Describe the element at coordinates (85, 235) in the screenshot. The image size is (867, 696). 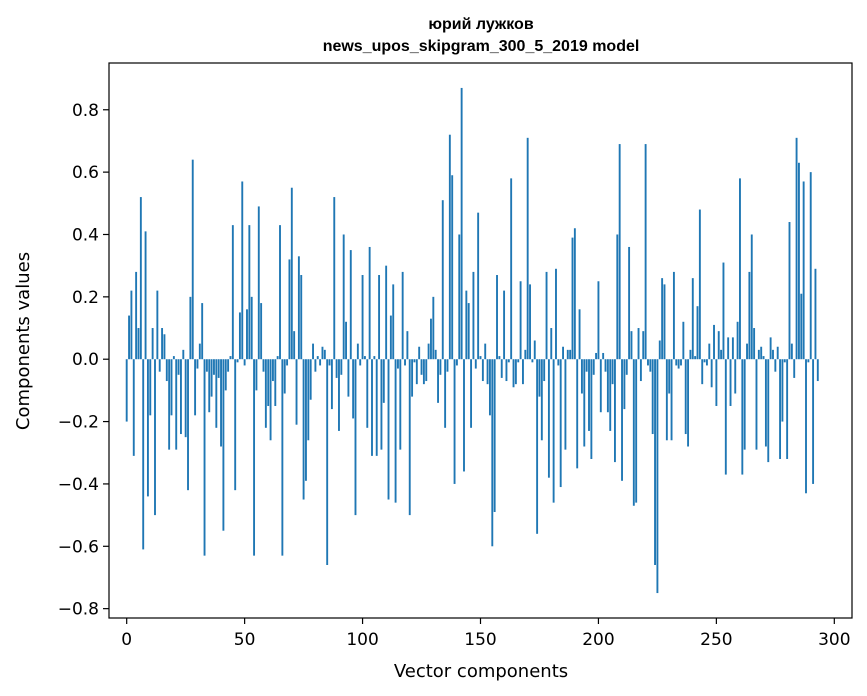
I see `y-tick-label: 0.4` at that location.